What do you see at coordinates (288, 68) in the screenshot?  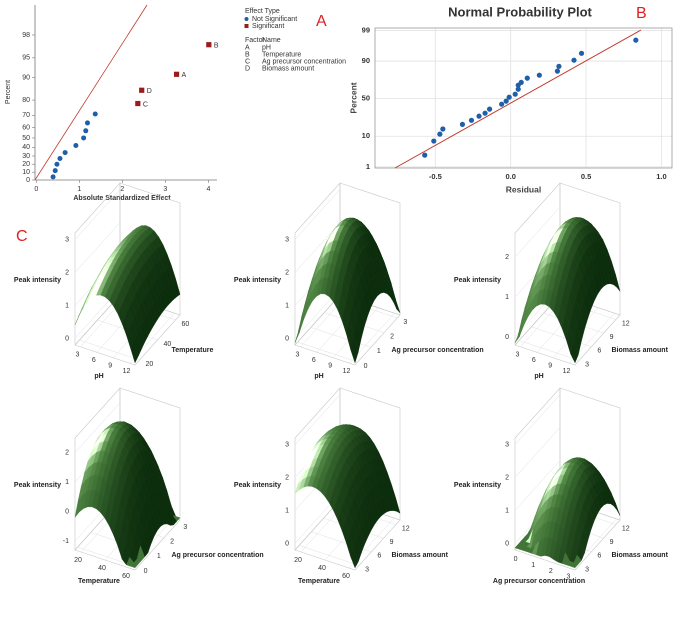 I see `table-cell: Biomass amount` at bounding box center [288, 68].